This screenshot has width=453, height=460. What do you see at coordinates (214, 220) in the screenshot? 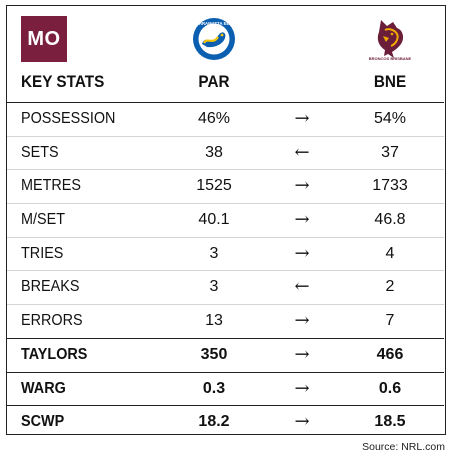
I see `home-value: 40.1` at bounding box center [214, 220].